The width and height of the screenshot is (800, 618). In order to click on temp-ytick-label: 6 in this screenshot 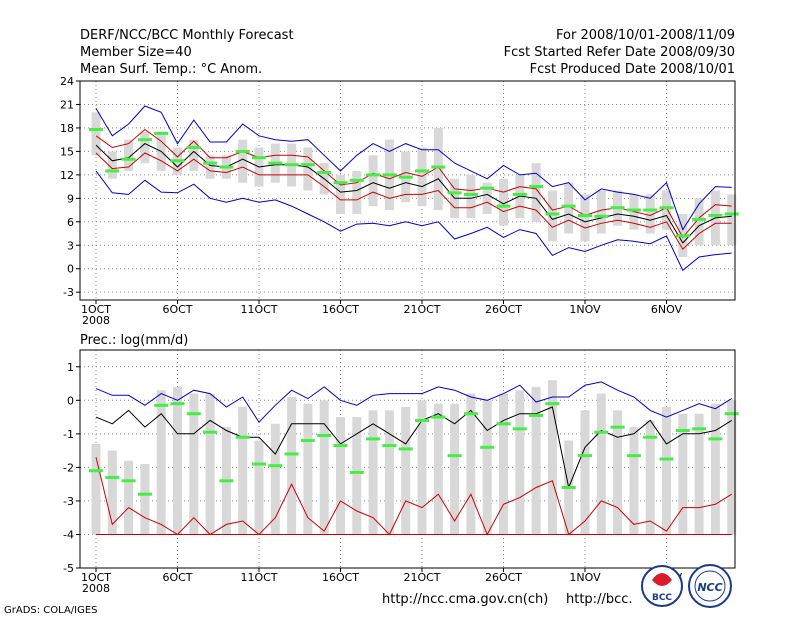, I will do `click(70, 222)`.